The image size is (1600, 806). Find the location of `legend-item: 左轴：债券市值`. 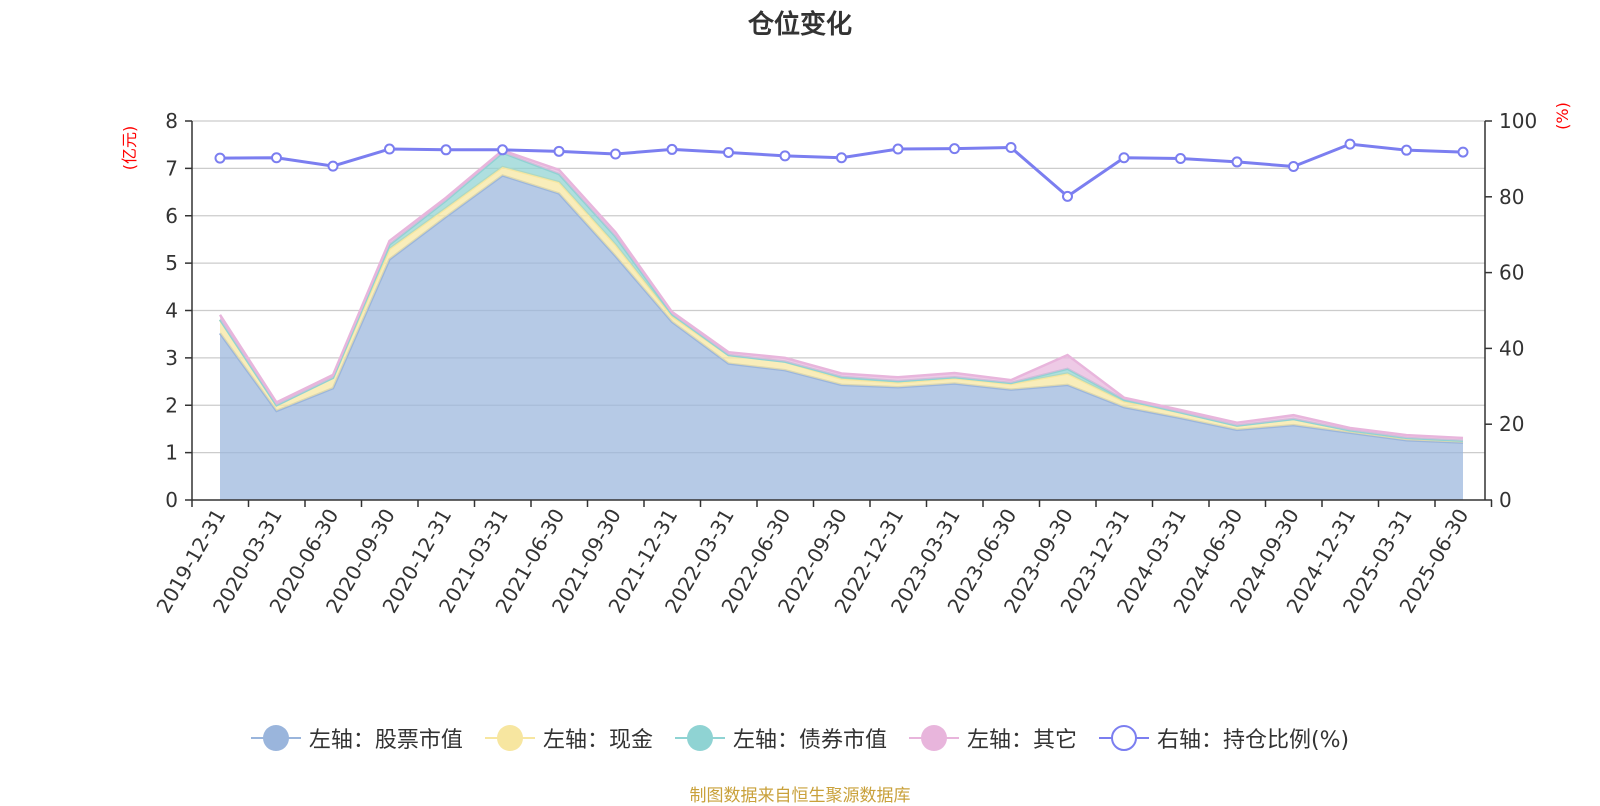

legend-item: 左轴：债券市值 is located at coordinates (780, 738).